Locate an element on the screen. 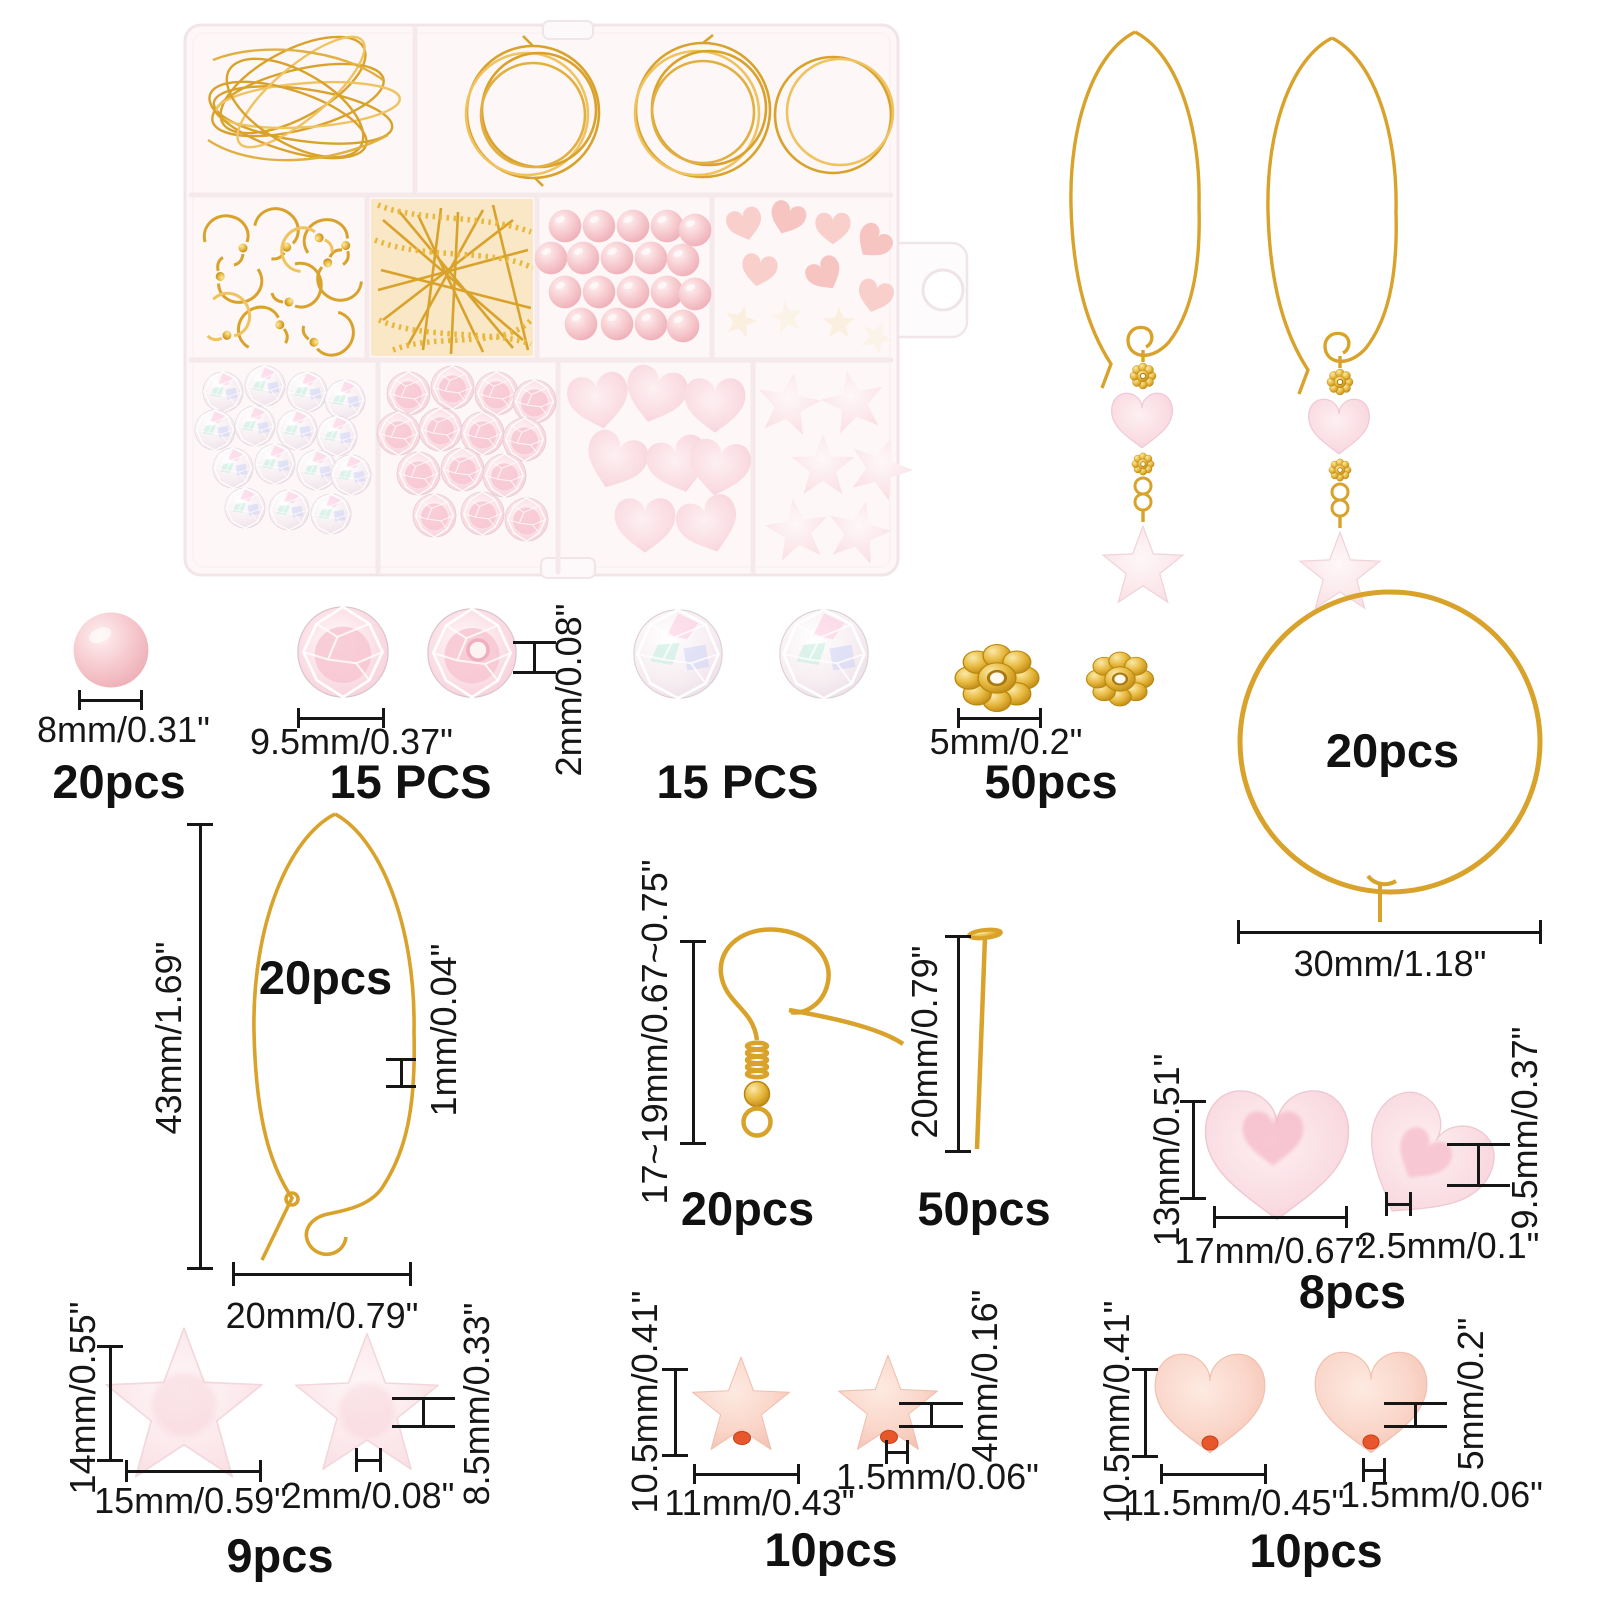 This screenshot has height=1600, width=1600. dim-kidney-height is located at coordinates (200, 1046).